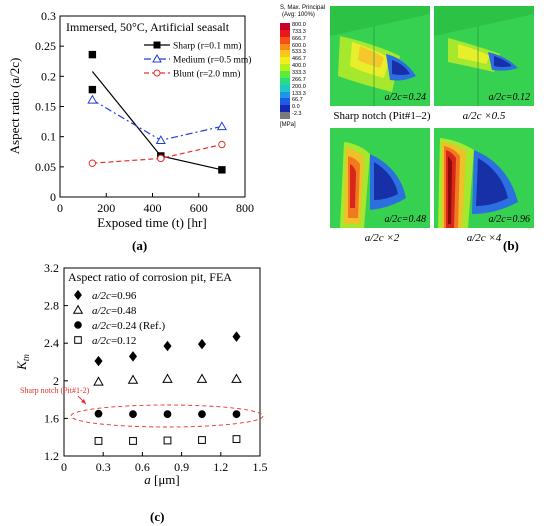 The image size is (550, 526). I want to click on fea-caption-half: a/2c ×0.5, so click(484, 116).